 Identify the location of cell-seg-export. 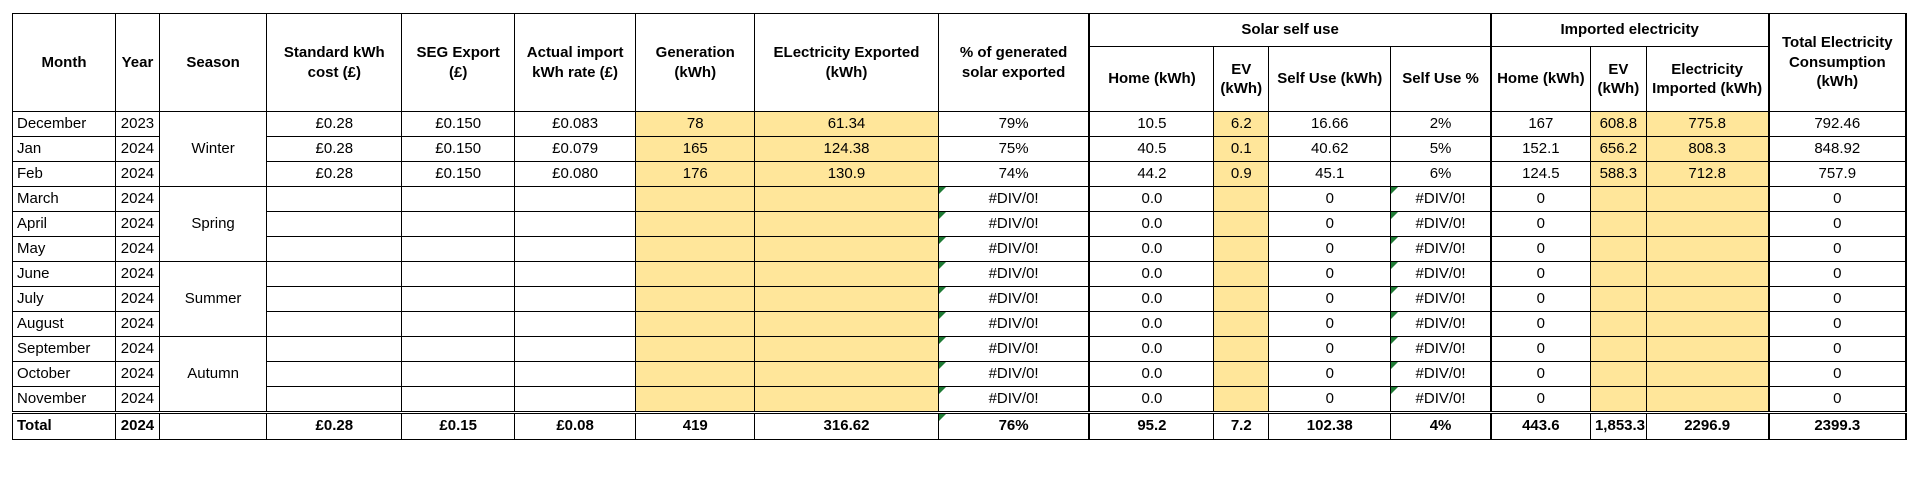
(458, 399).